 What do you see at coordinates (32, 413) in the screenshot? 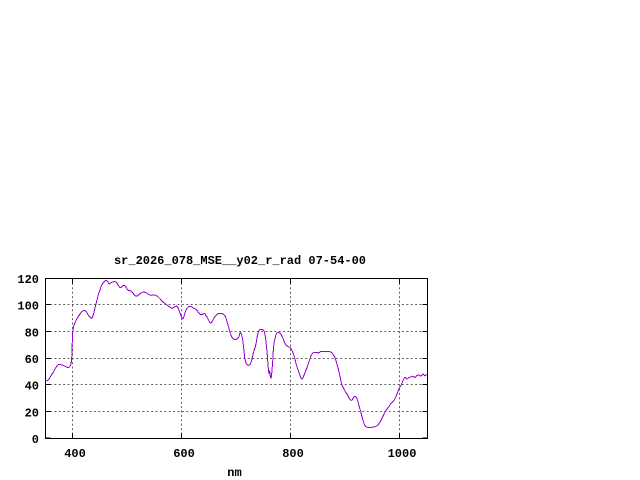
I see `svg-text: 20` at bounding box center [32, 413].